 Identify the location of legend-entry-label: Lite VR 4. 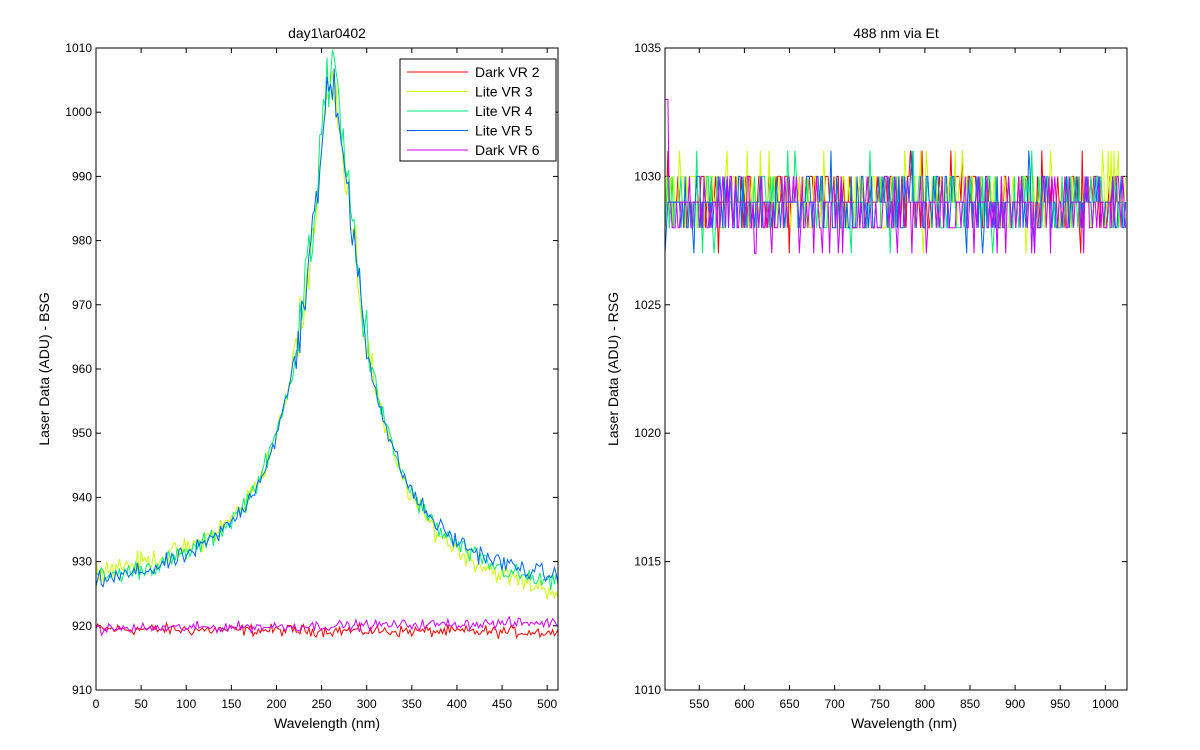
(504, 111).